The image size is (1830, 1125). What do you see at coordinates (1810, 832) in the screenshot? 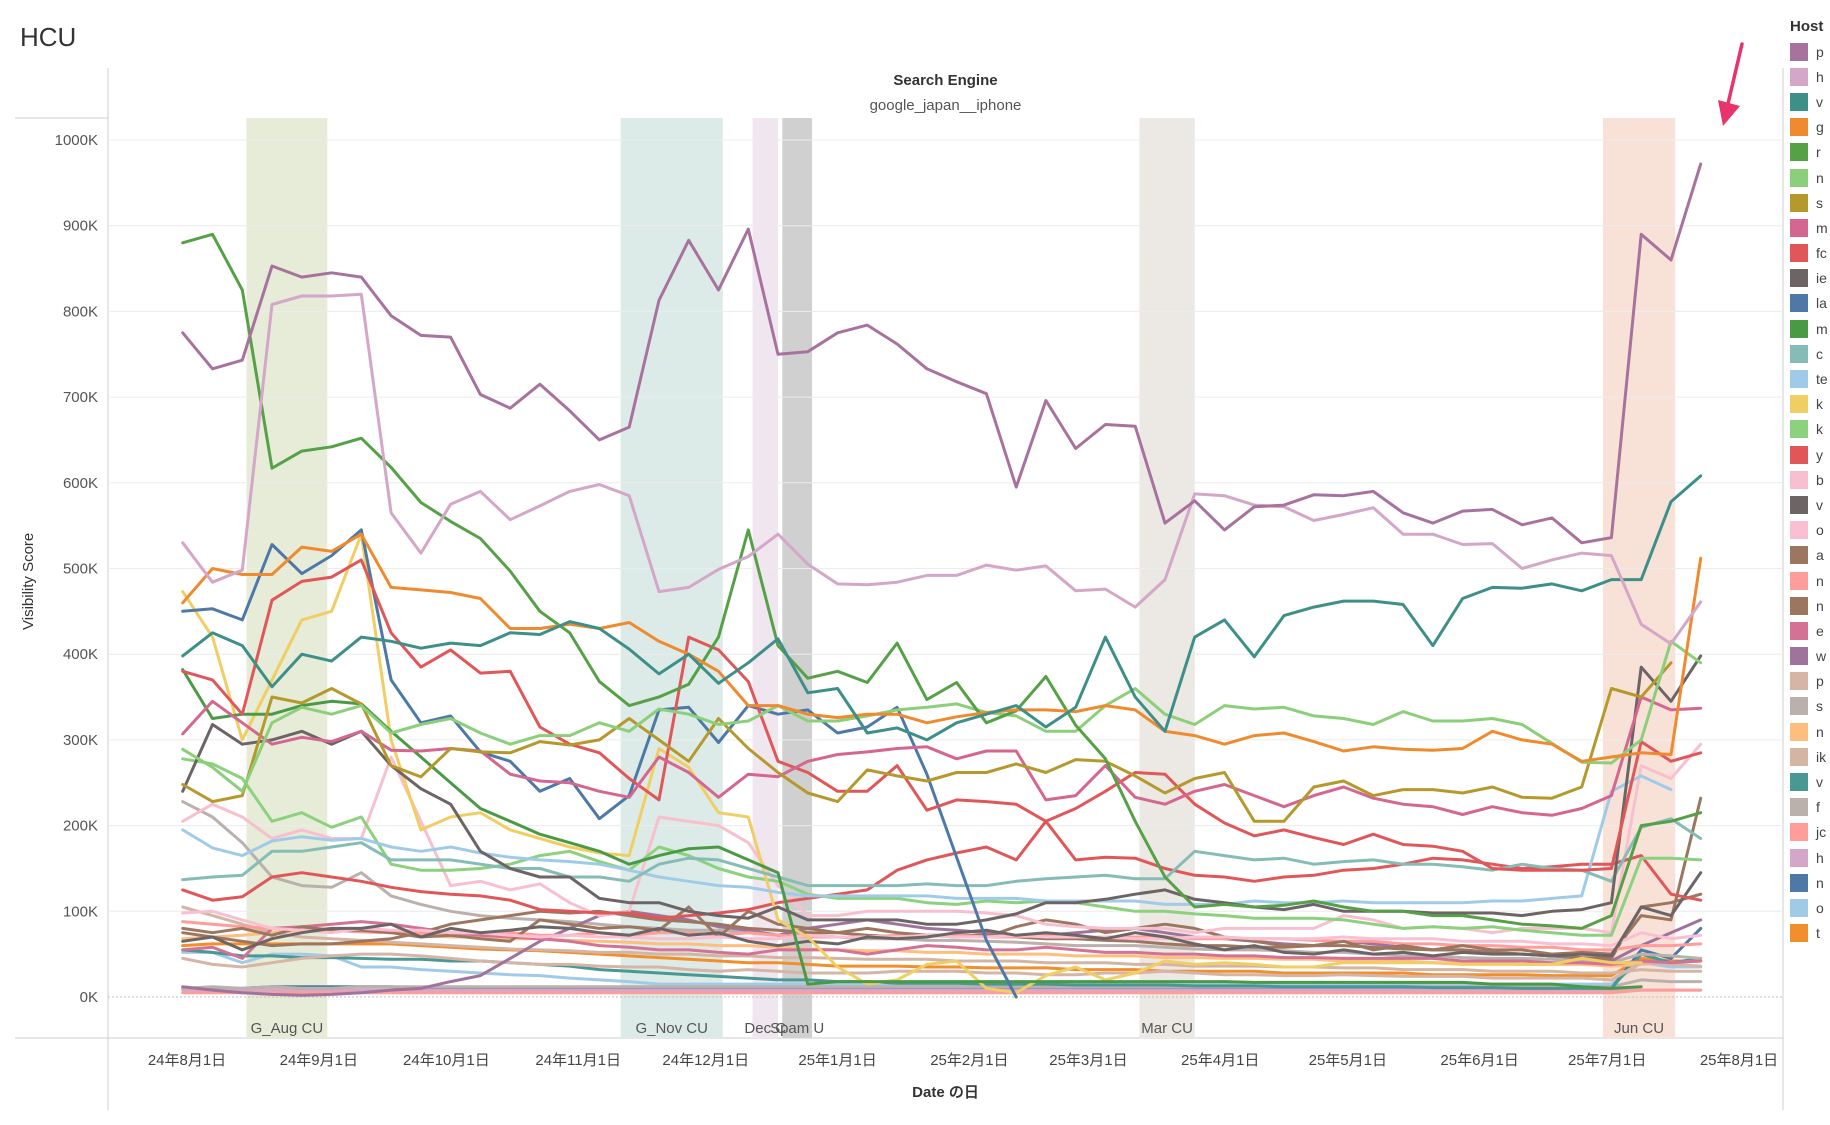
I see `legend-item: jc` at bounding box center [1810, 832].